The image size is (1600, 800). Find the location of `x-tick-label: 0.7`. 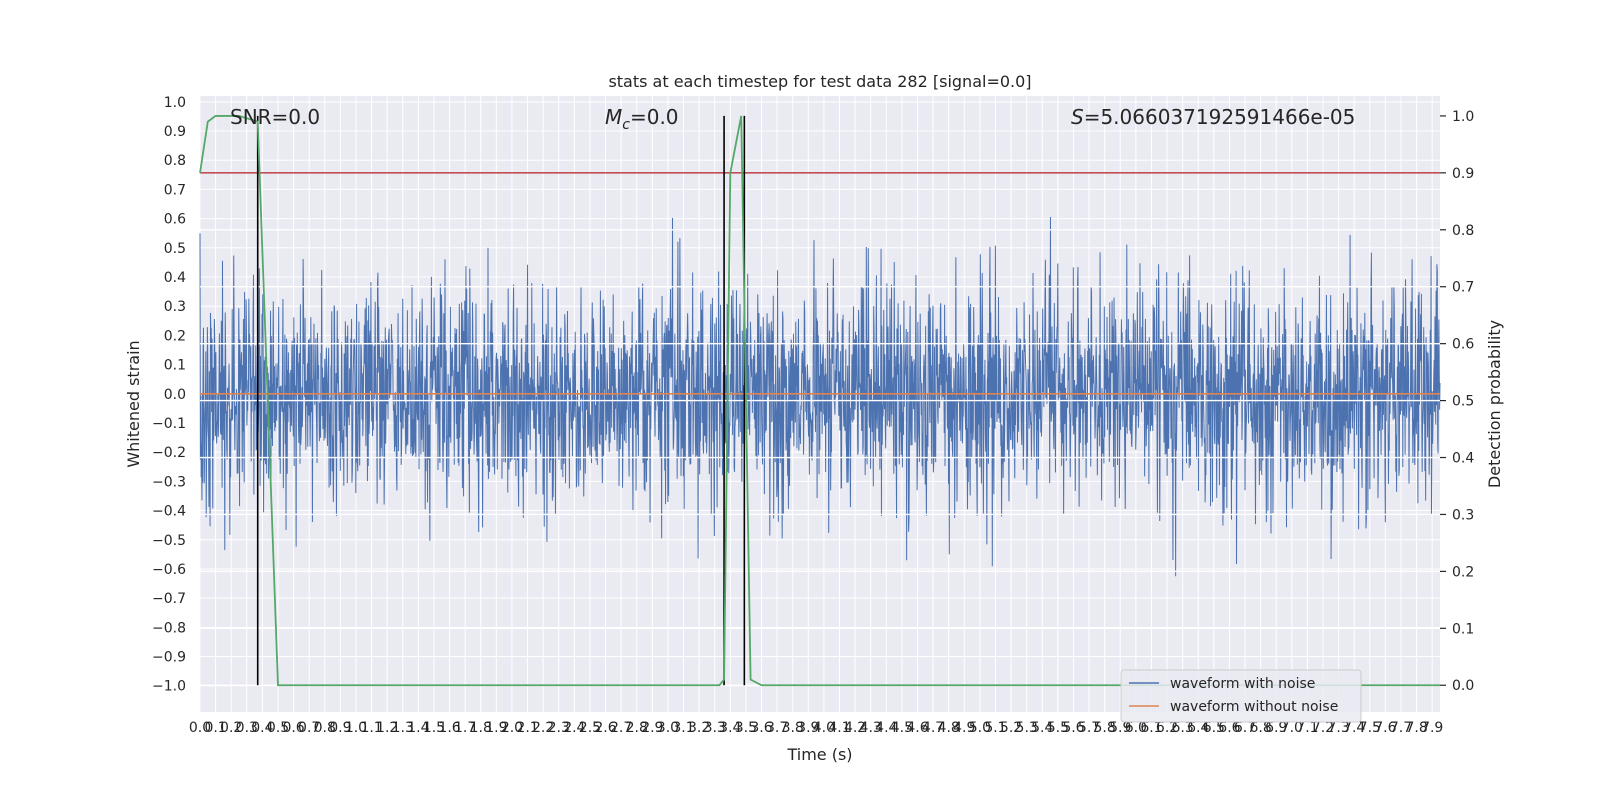

x-tick-label: 0.7 is located at coordinates (309, 728).